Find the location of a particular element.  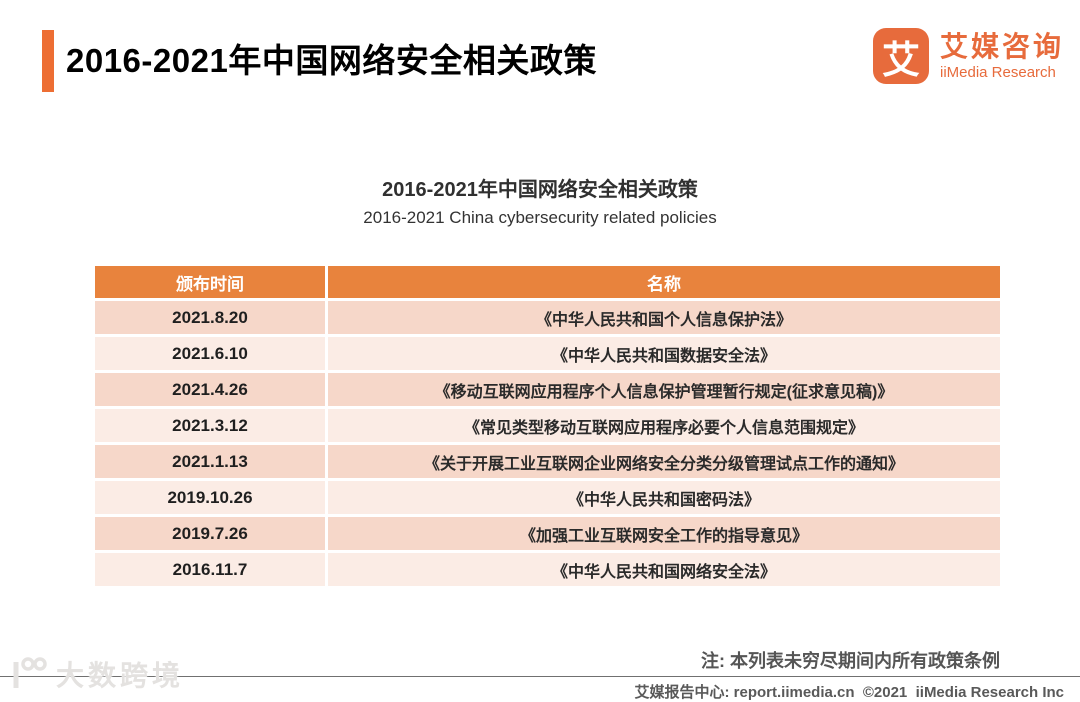

logo-name-cn: 艾媒咨询 is located at coordinates (1001, 46).